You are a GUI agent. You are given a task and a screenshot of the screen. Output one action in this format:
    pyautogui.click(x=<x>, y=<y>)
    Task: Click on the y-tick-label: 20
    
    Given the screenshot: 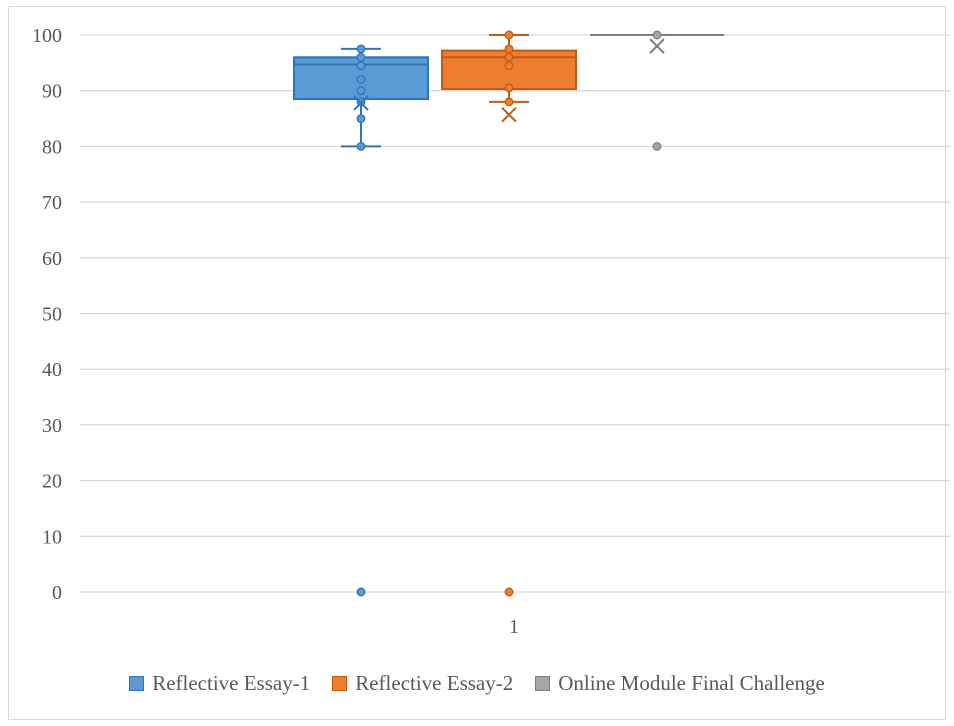 What is the action you would take?
    pyautogui.click(x=52, y=482)
    